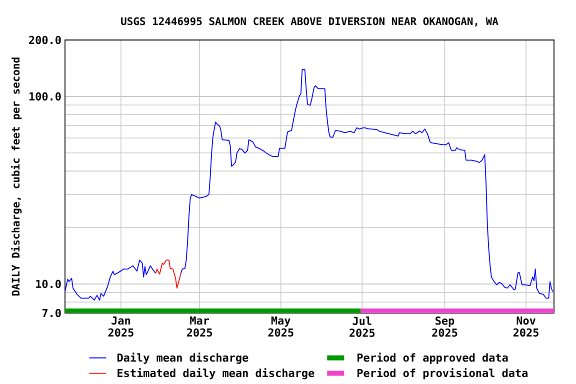 The height and width of the screenshot is (384, 576). What do you see at coordinates (182, 358) in the screenshot?
I see `legend-label: Daily mean discharge` at bounding box center [182, 358].